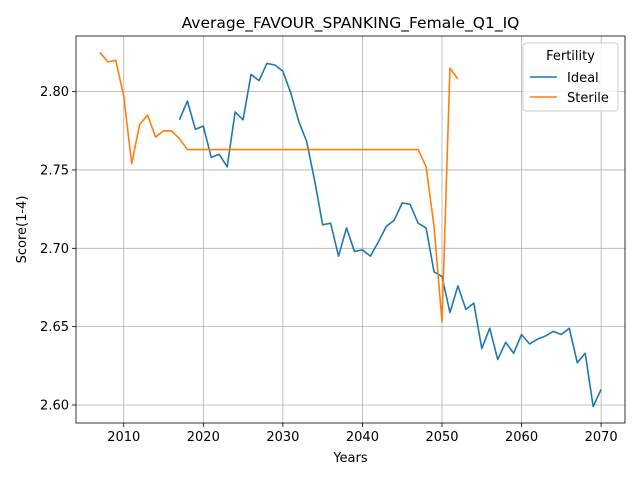 The width and height of the screenshot is (640, 480). I want to click on y-tick-label: 2.65, so click(54, 327).